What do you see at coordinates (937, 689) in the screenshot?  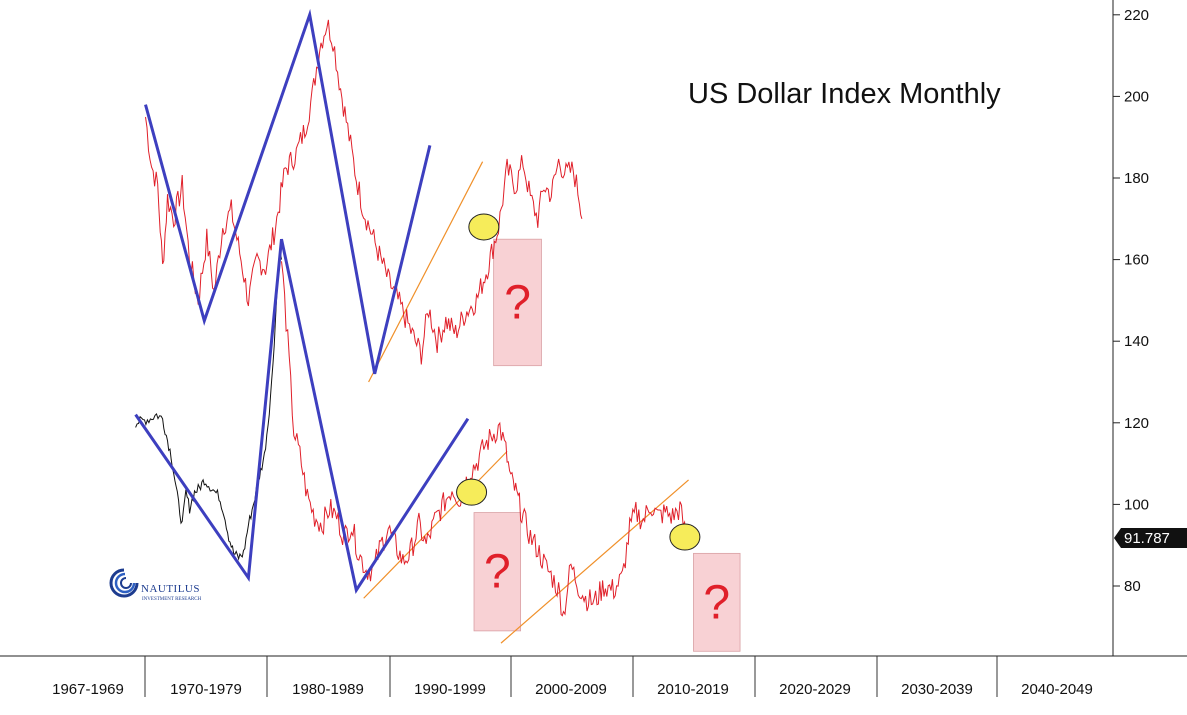 I see `x-tick-label: 2030-2039` at bounding box center [937, 689].